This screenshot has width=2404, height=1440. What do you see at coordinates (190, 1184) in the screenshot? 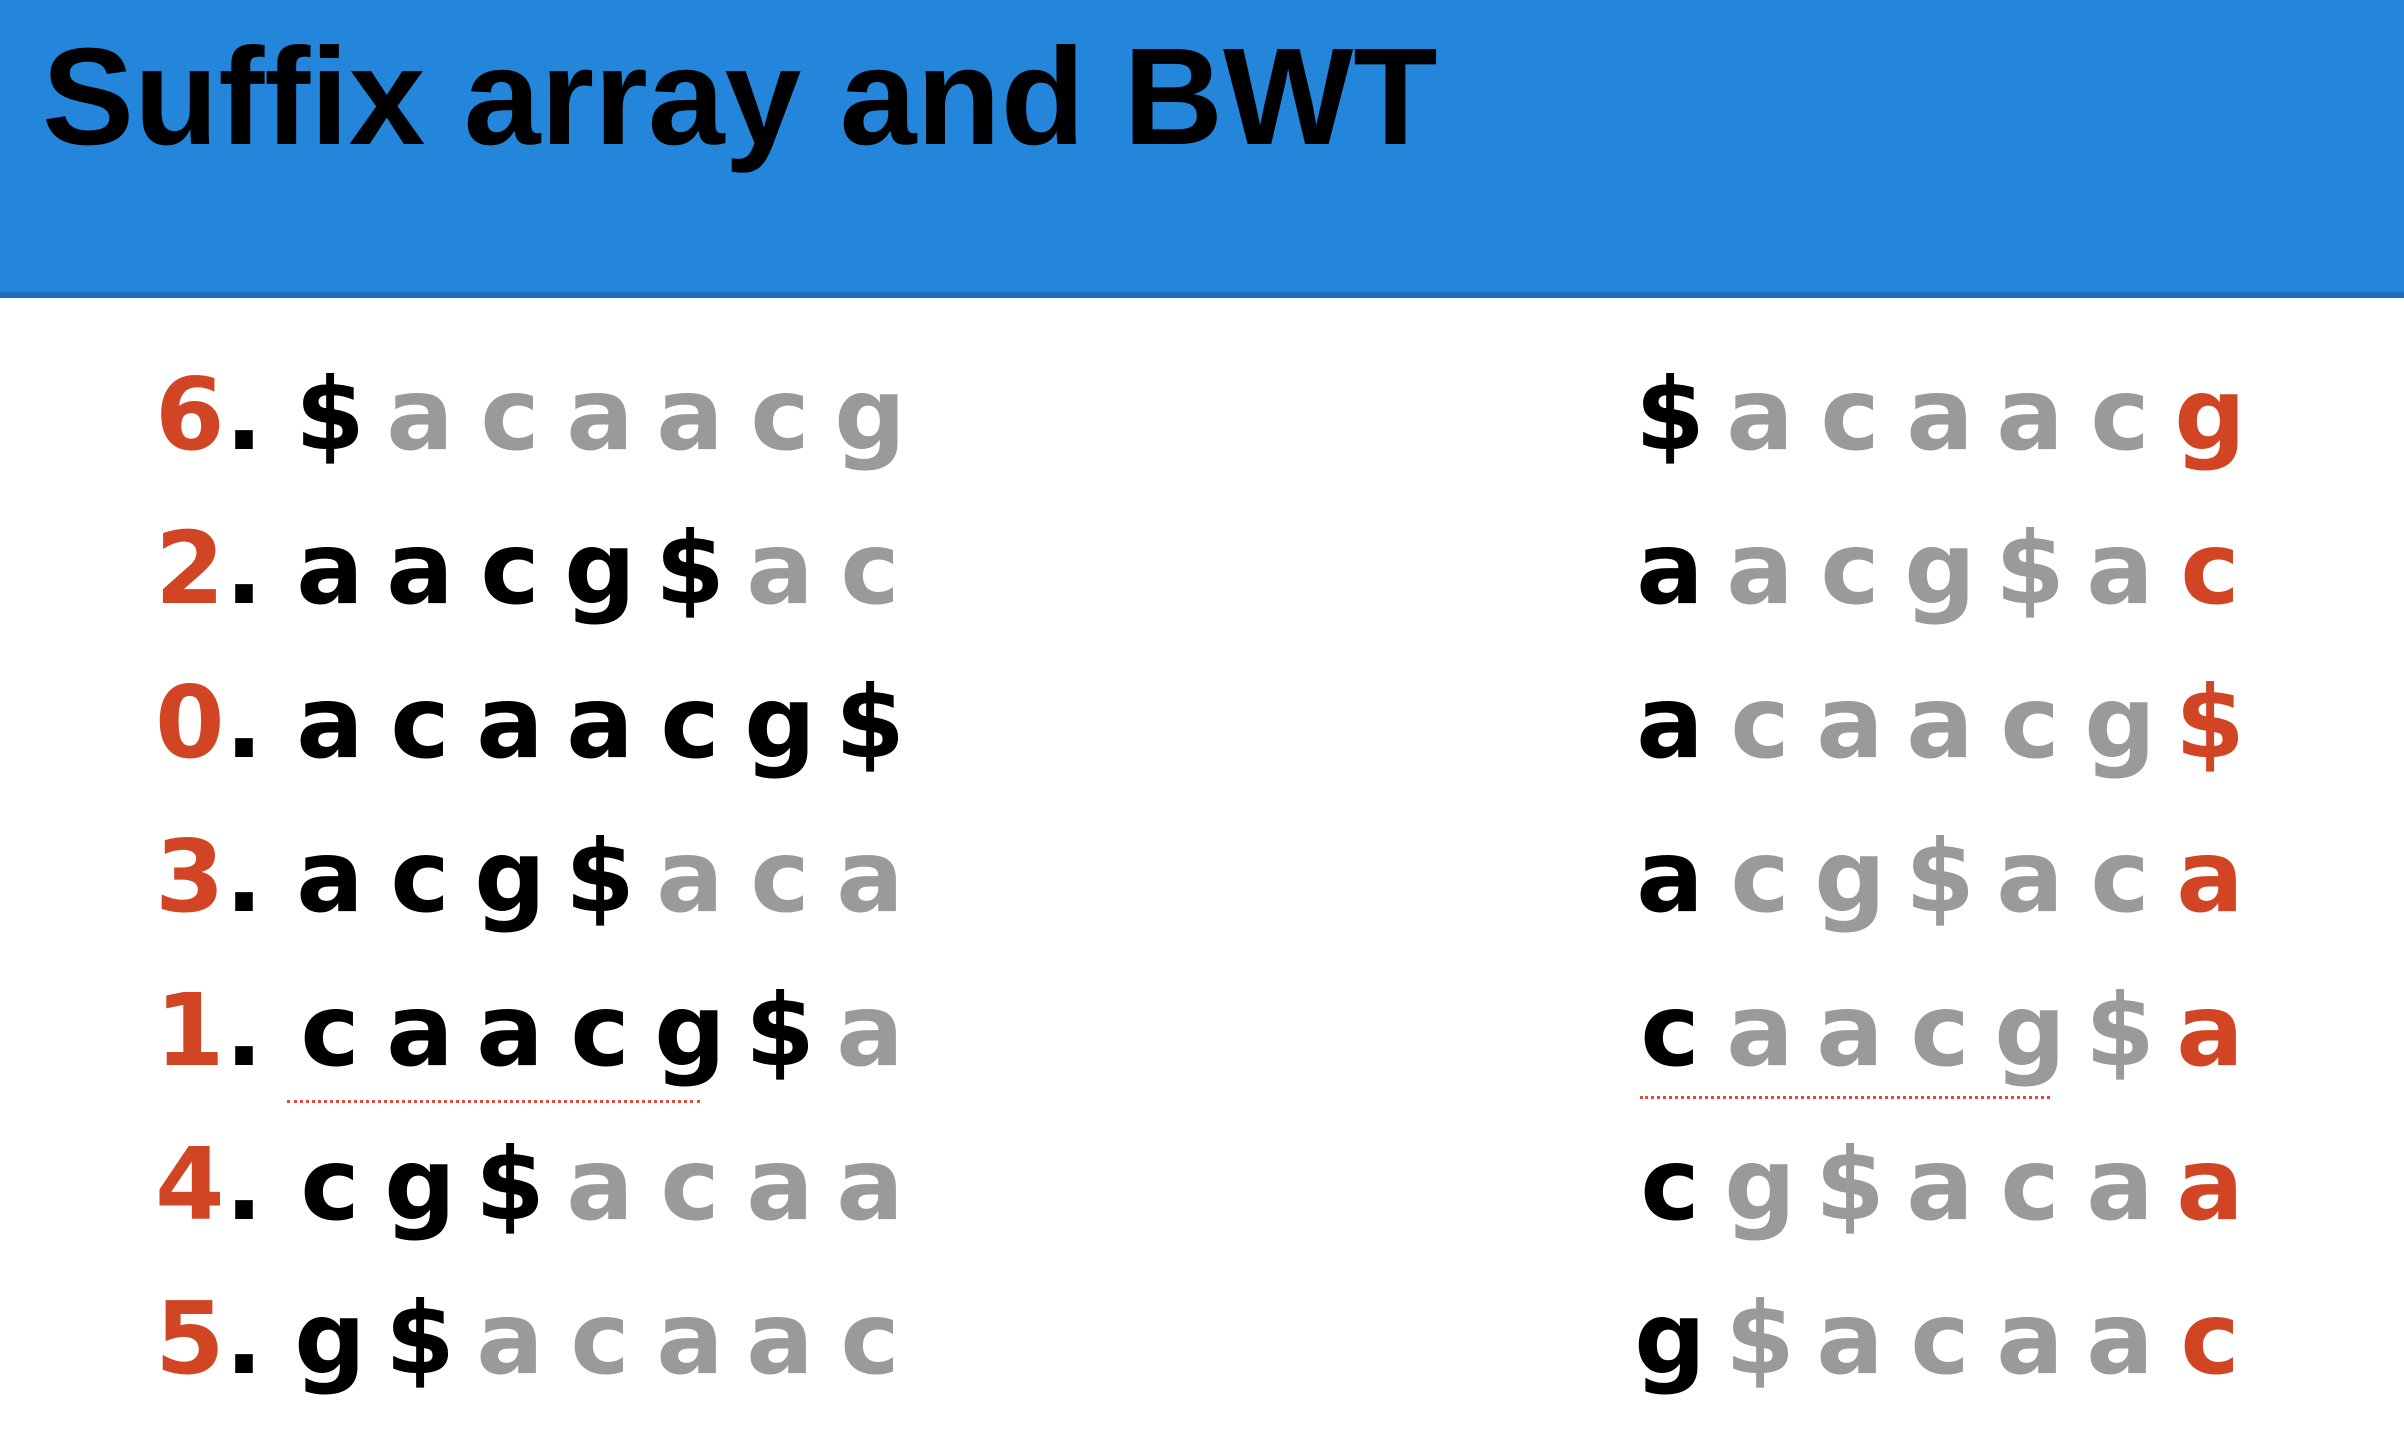
I see `suffix-index: 4` at bounding box center [190, 1184].